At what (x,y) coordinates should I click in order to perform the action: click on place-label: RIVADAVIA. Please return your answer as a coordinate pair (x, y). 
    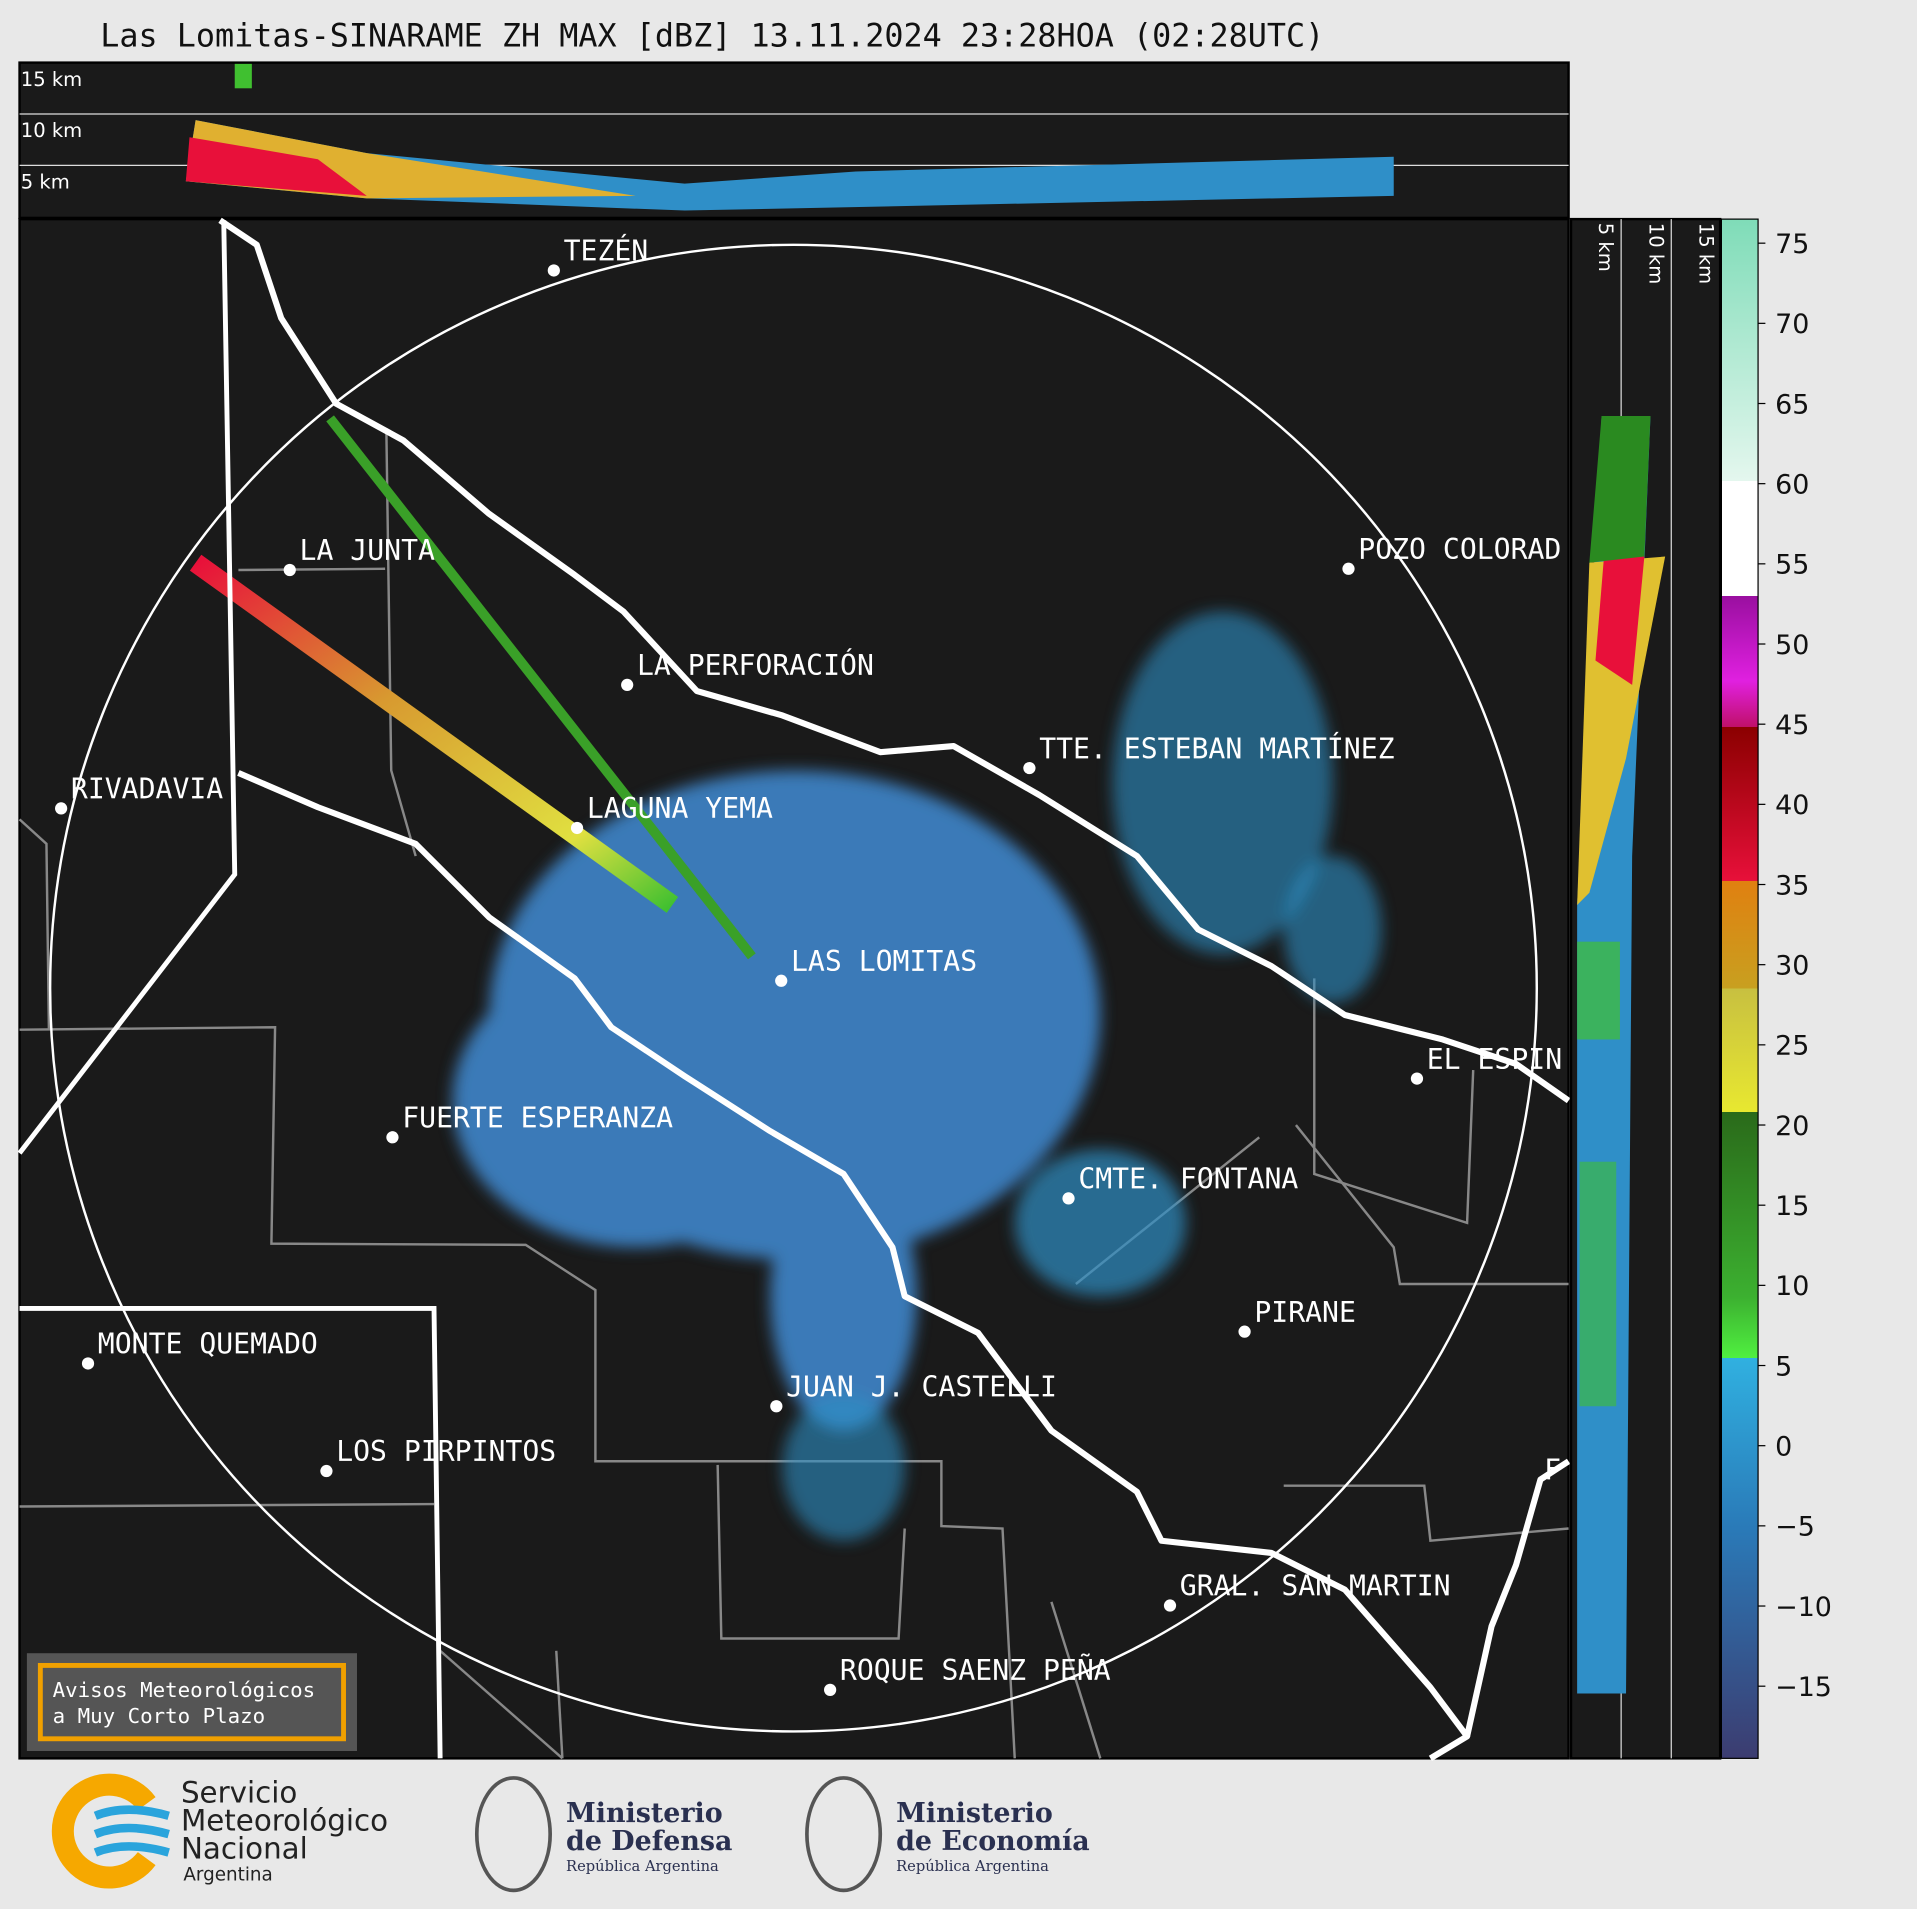
    Looking at the image, I should click on (147, 789).